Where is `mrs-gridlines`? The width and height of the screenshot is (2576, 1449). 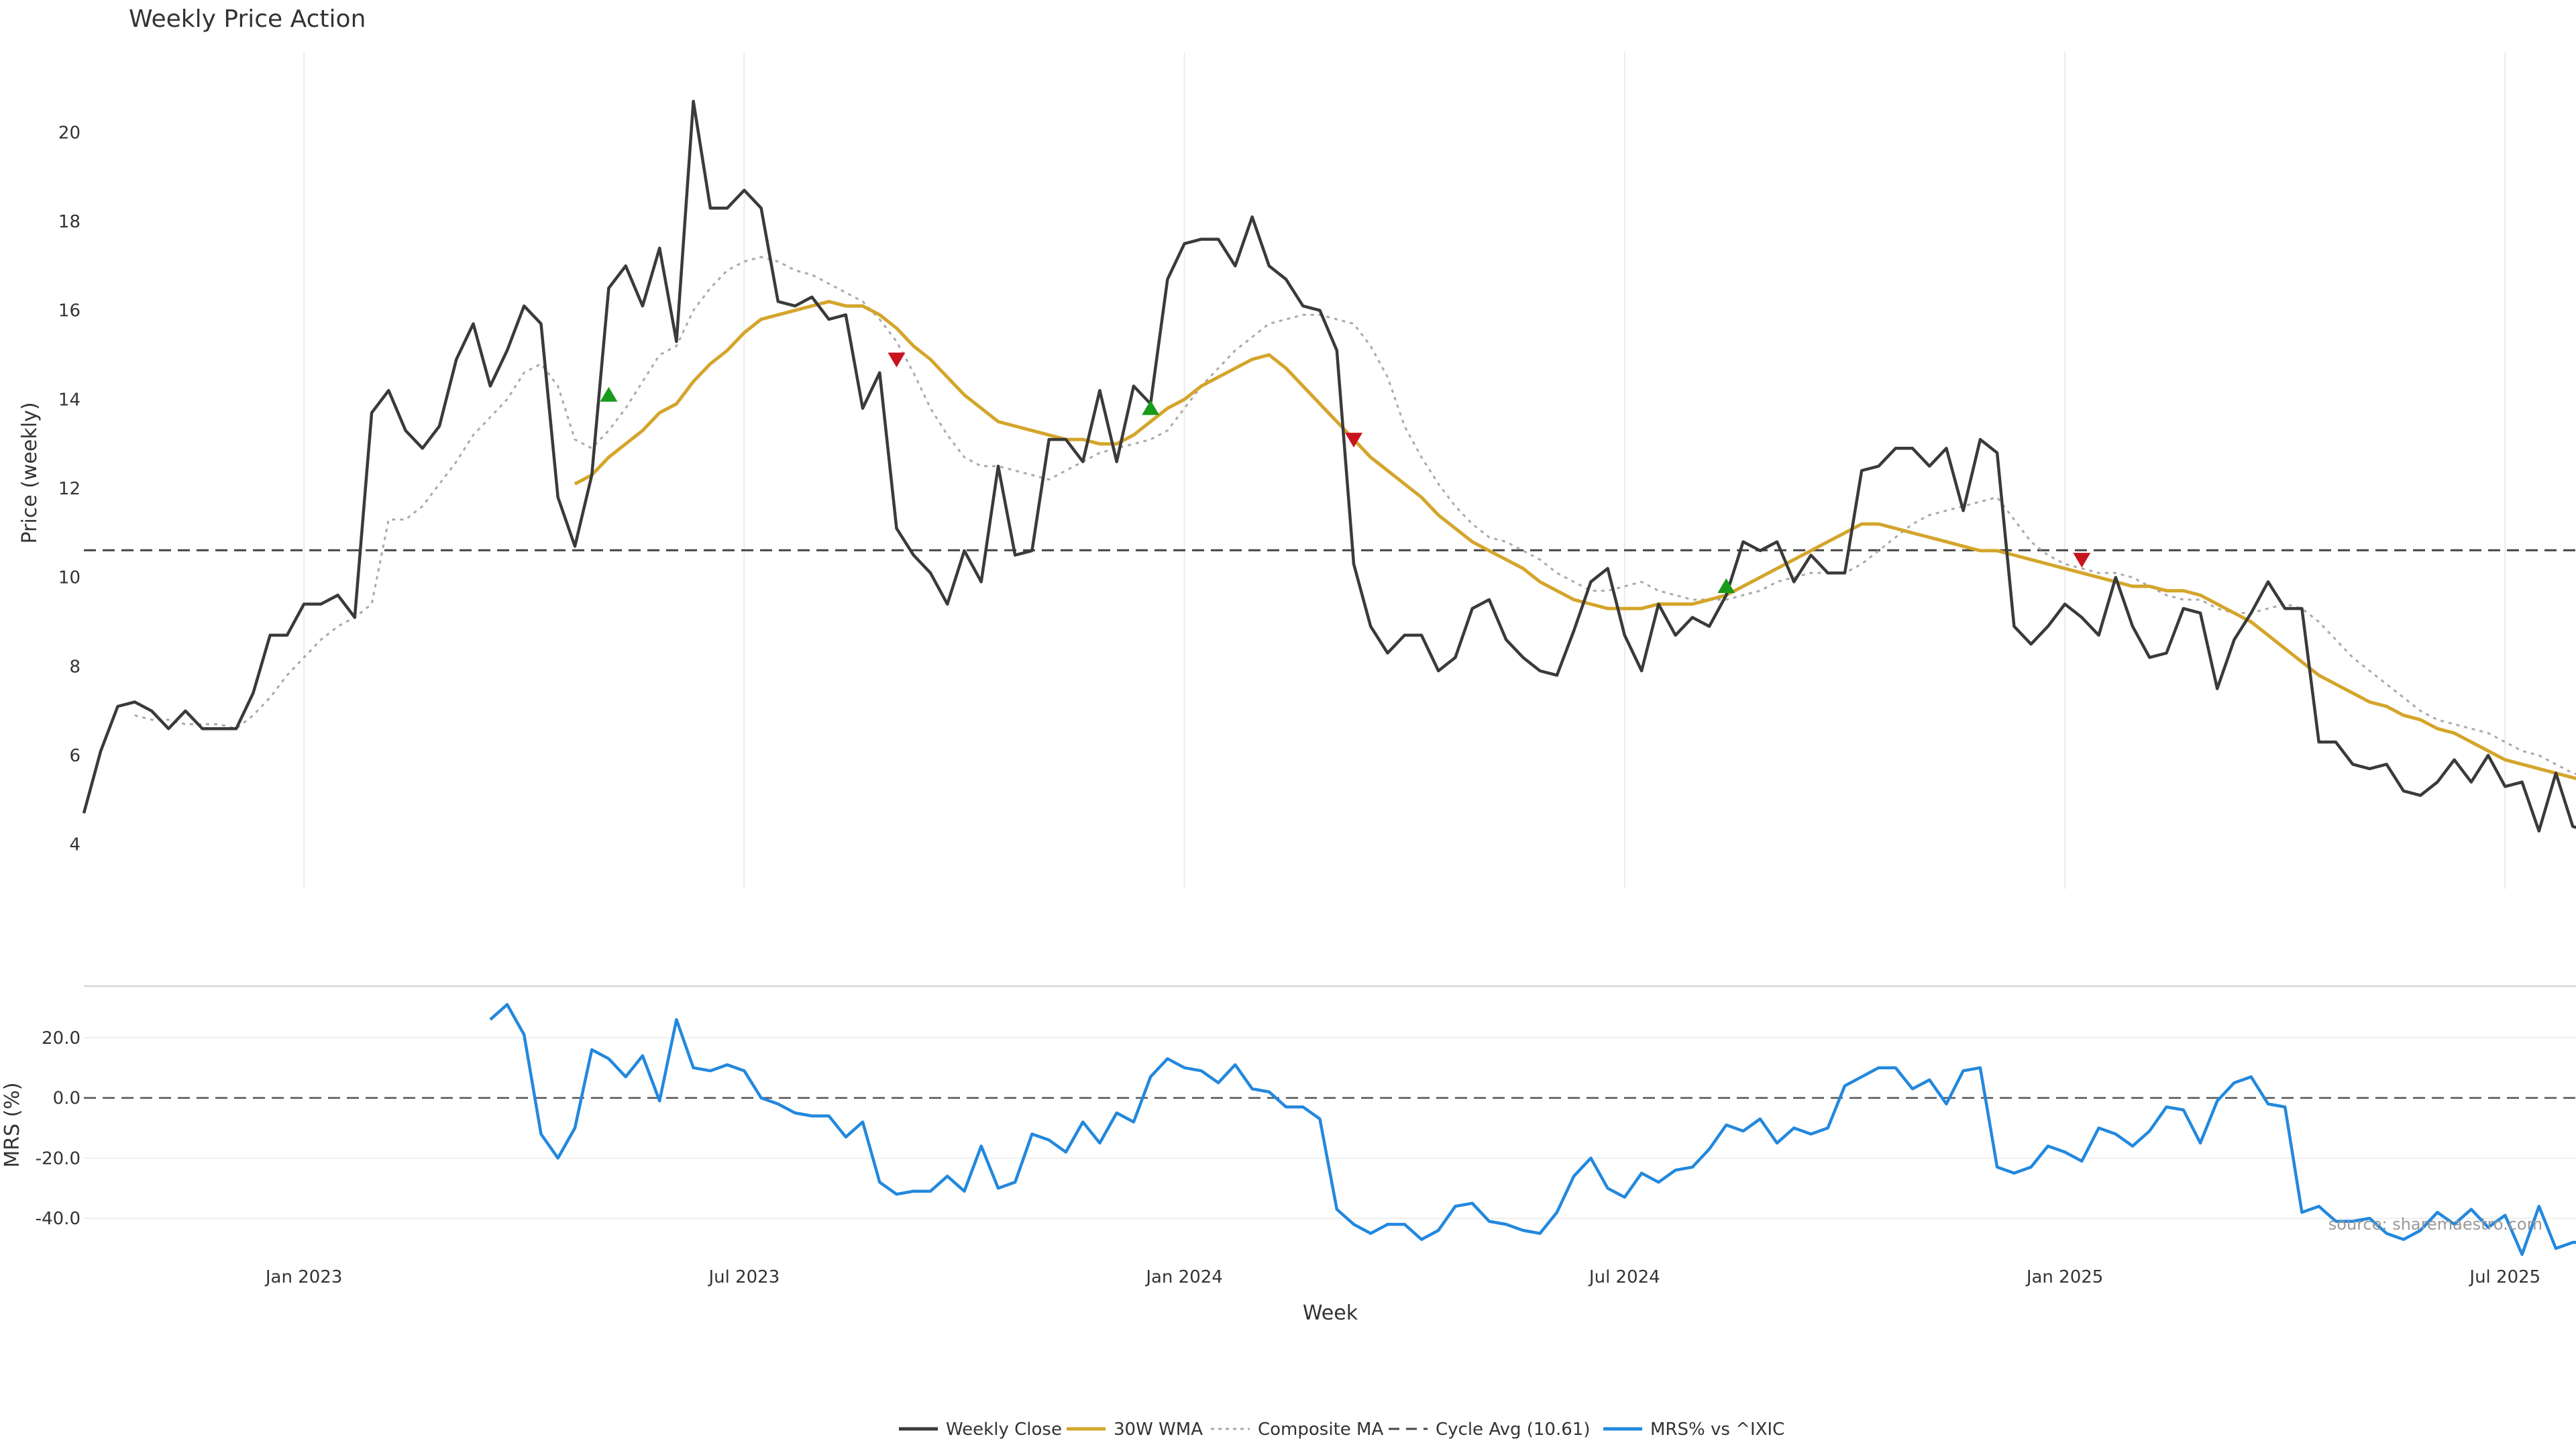 mrs-gridlines is located at coordinates (1330, 1128).